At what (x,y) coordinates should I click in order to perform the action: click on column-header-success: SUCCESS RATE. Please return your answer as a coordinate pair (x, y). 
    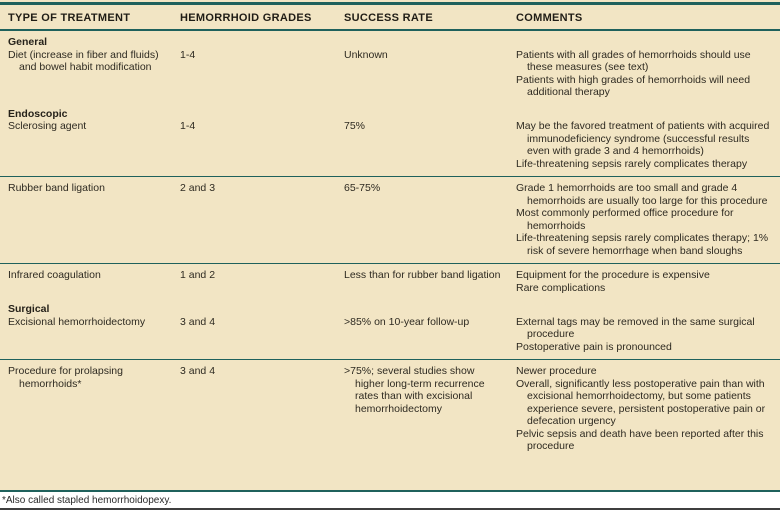
    Looking at the image, I should click on (388, 18).